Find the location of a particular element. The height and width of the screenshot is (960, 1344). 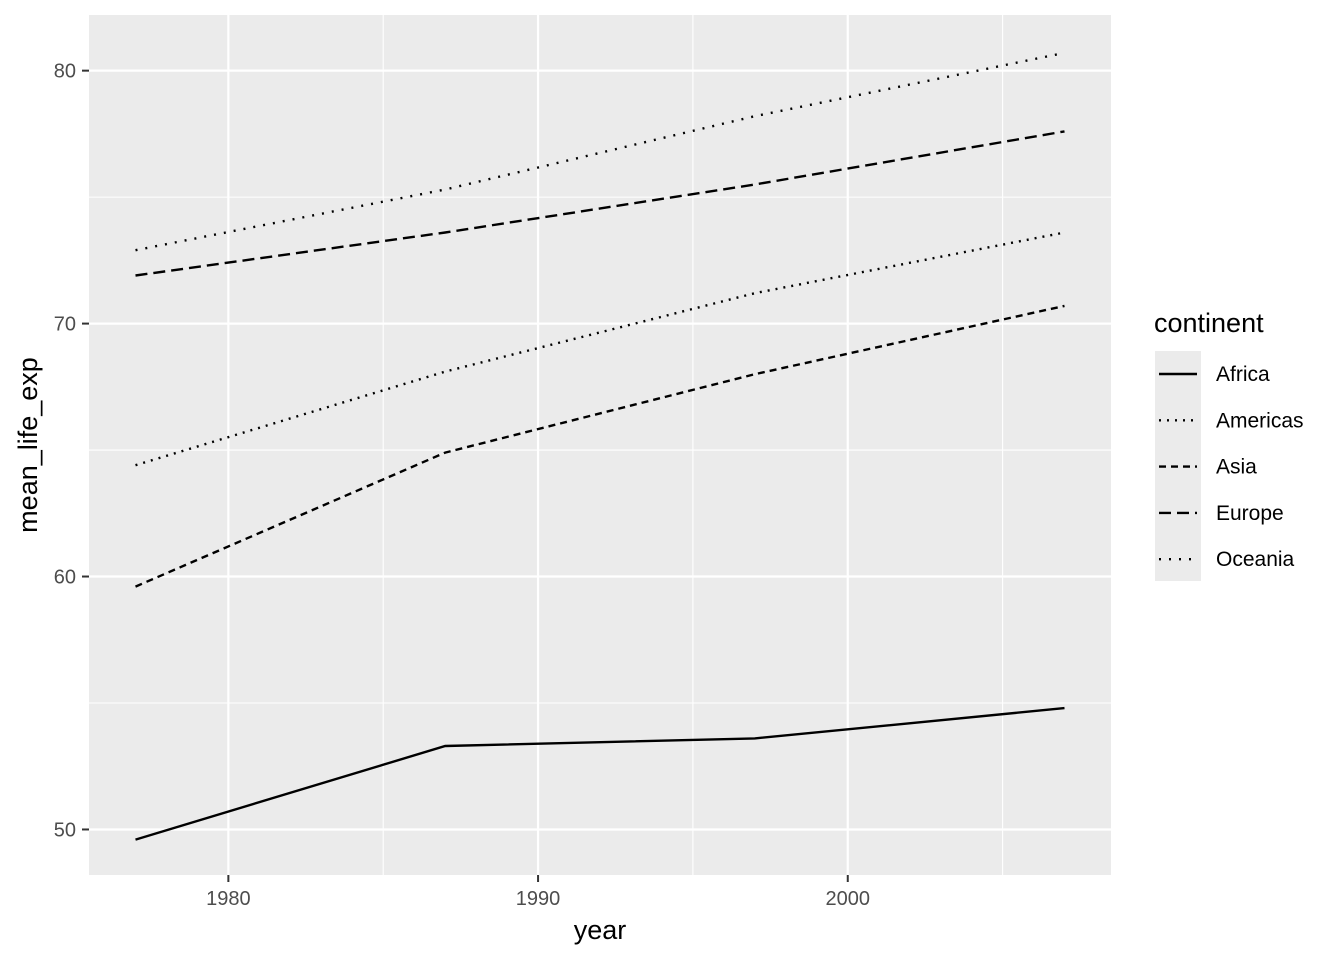

legend-label-oceania: Oceania is located at coordinates (1255, 559).